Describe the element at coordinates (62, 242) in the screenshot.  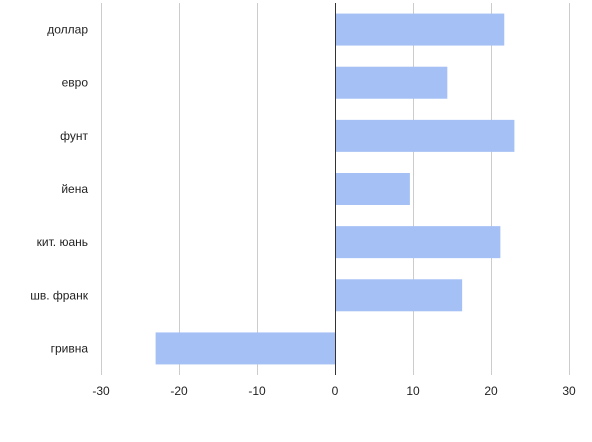
I see `category-label: кит. юань` at that location.